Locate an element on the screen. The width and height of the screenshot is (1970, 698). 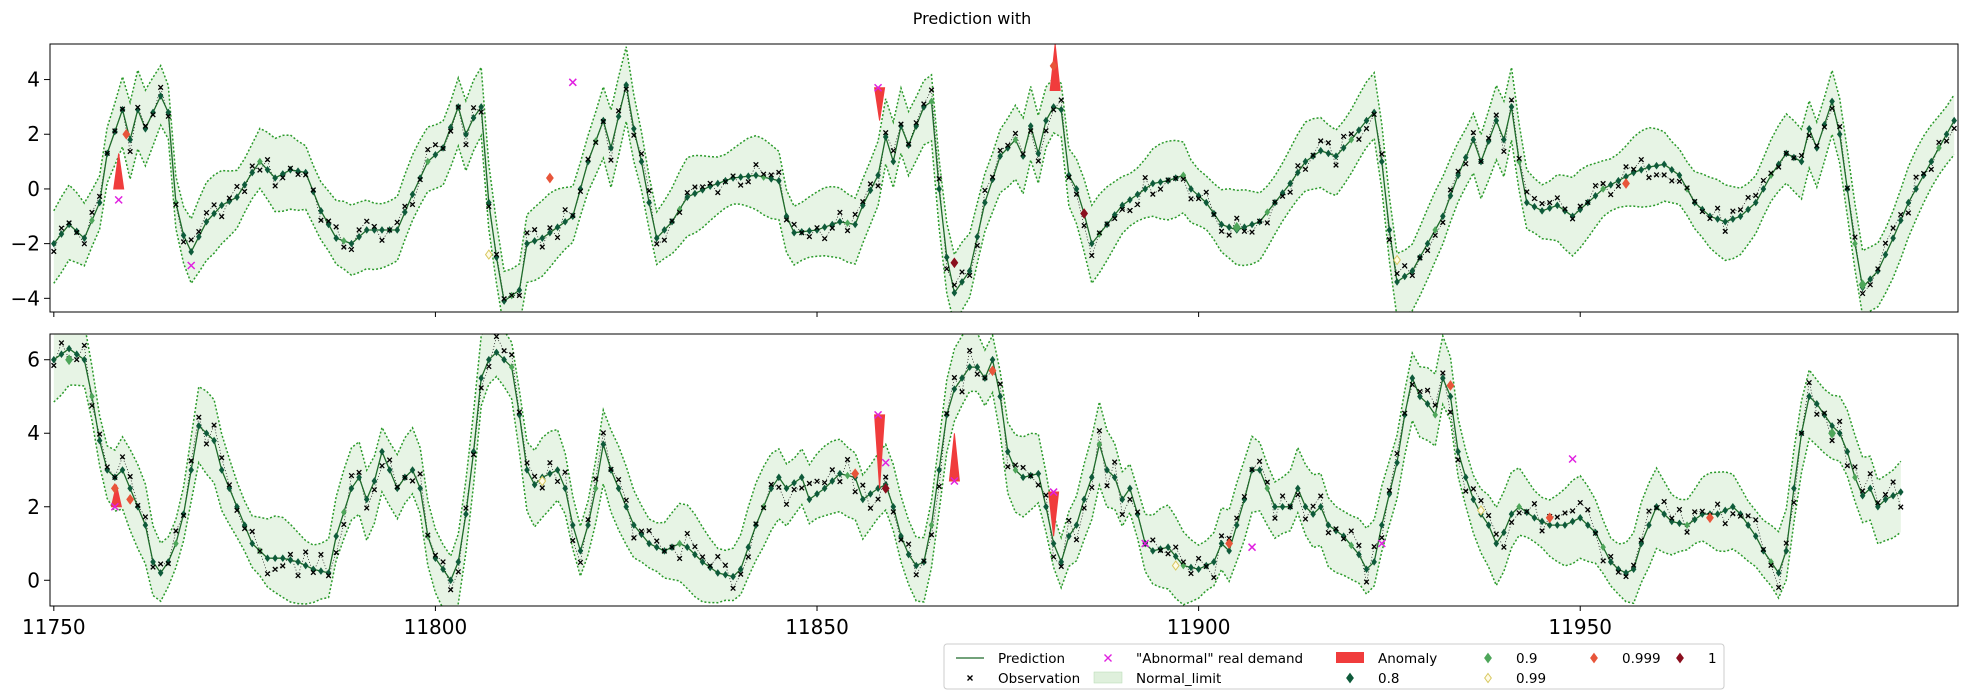
anomaly-mark is located at coordinates (954, 457).